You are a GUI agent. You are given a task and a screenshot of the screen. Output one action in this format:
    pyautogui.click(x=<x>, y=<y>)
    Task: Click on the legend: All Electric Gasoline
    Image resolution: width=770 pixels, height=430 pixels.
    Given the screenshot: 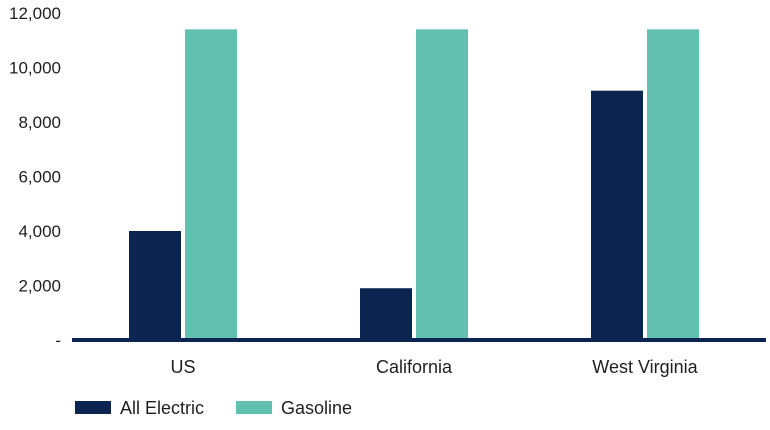 What is the action you would take?
    pyautogui.click(x=213, y=408)
    